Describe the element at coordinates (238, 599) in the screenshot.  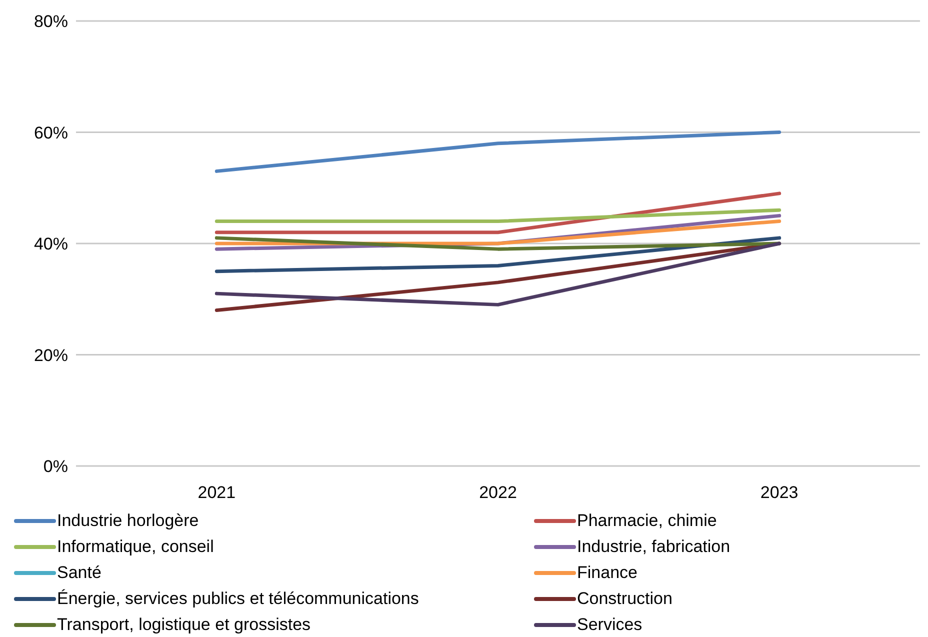
I see `legend-label: Énergie, services publics et télécommunications` at that location.